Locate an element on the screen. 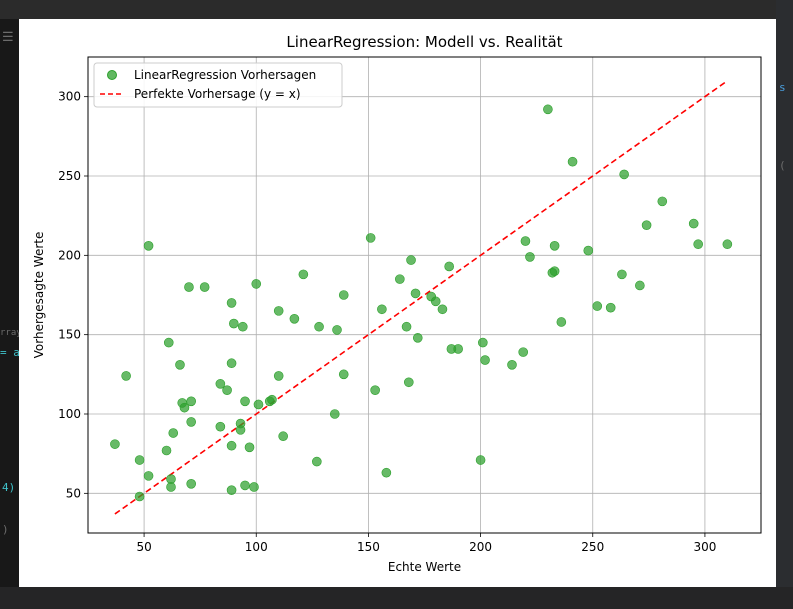 The height and width of the screenshot is (609, 793). x-tick-label: 300 is located at coordinates (704, 547).